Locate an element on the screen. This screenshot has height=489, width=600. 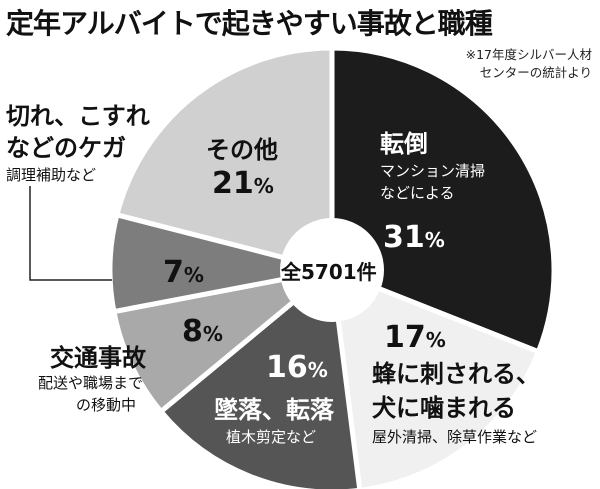
slice-label-other: その他 is located at coordinates (242, 150).